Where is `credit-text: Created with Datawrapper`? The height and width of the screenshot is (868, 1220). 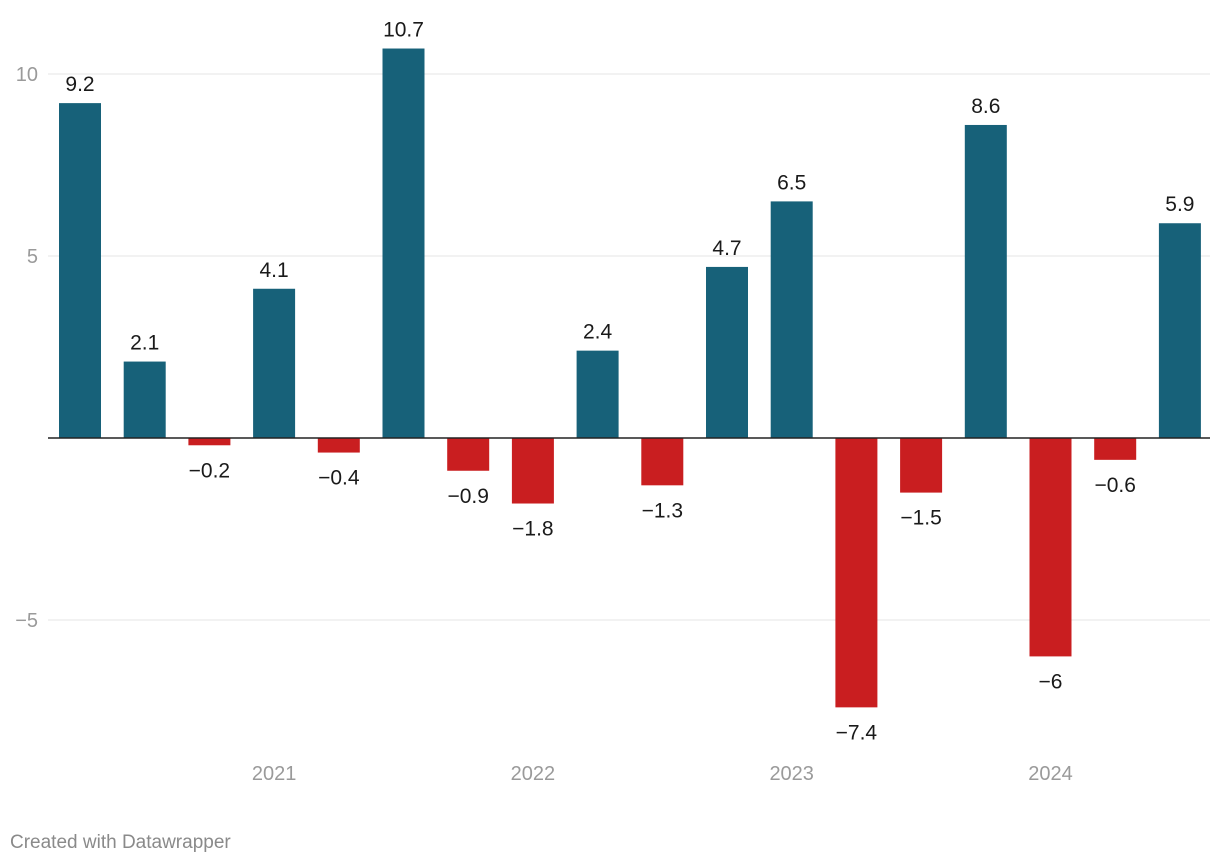 credit-text: Created with Datawrapper is located at coordinates (120, 842).